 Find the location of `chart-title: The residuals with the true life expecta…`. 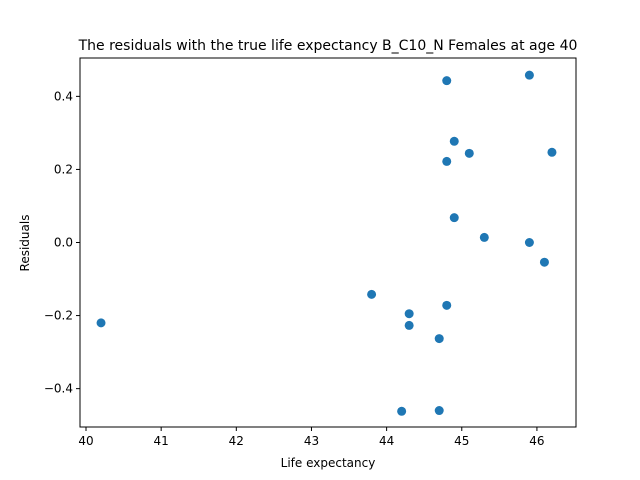

chart-title: The residuals with the true life expecta… is located at coordinates (328, 46).